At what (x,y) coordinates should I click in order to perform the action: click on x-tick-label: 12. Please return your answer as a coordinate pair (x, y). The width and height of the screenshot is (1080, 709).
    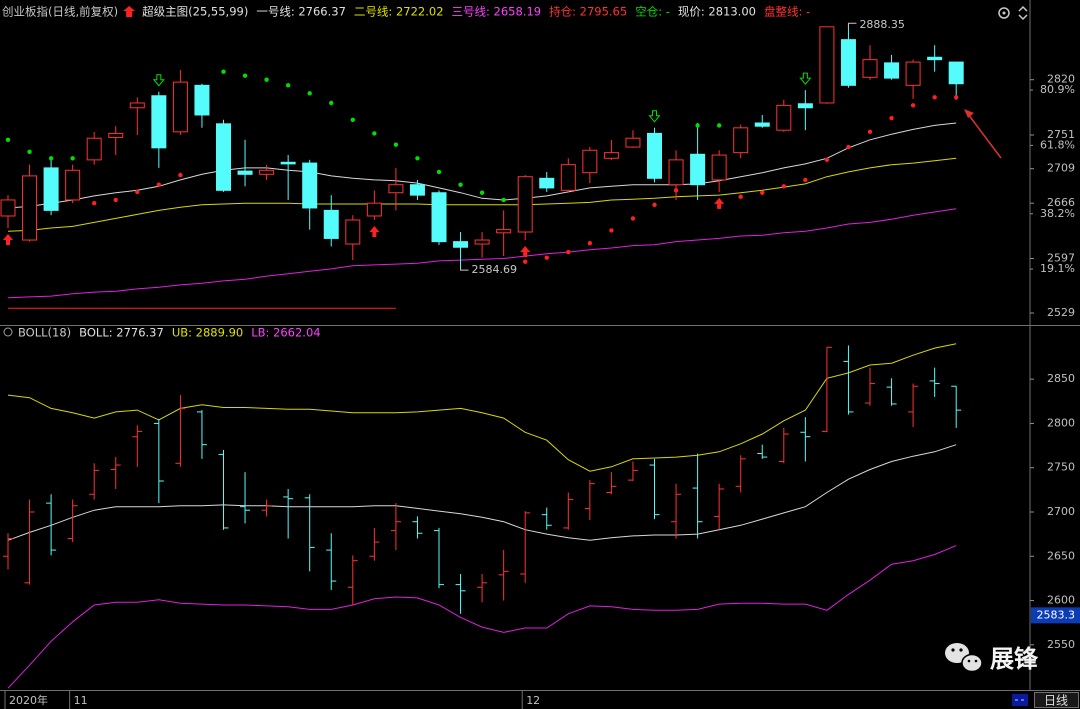
    Looking at the image, I should click on (533, 700).